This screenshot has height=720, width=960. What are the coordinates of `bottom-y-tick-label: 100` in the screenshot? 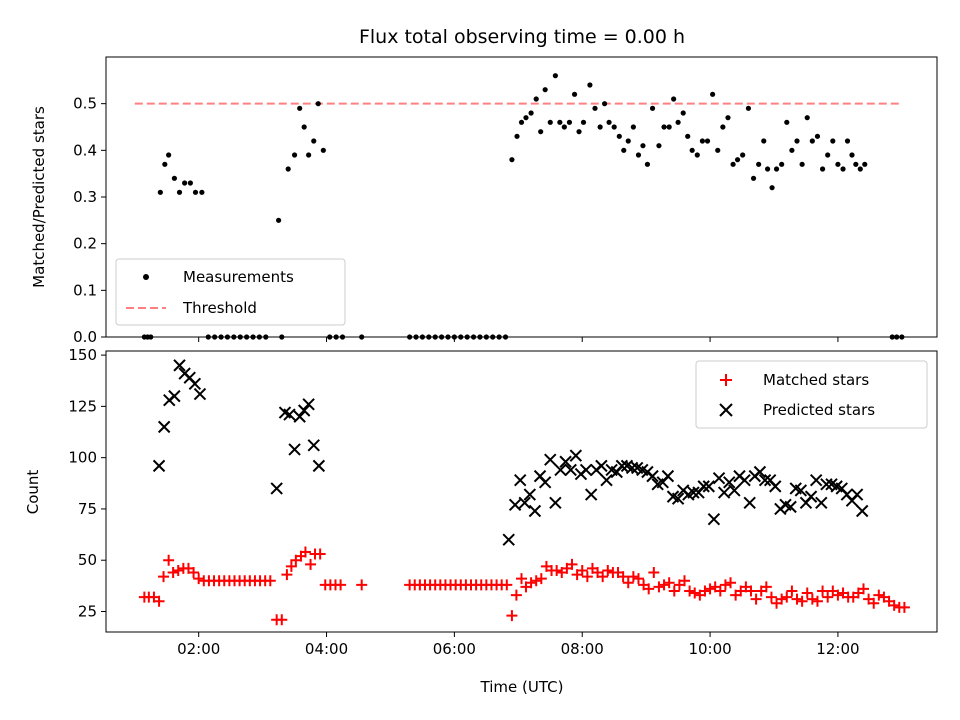 It's located at (82, 458).